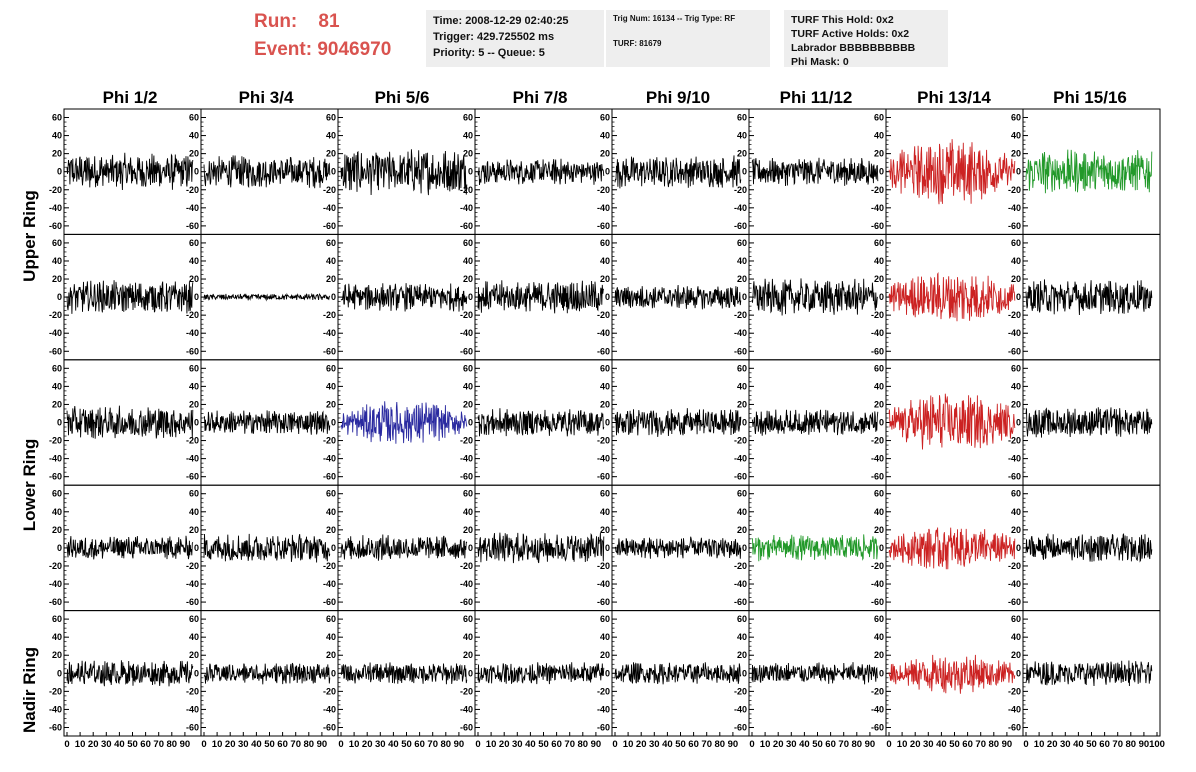 The height and width of the screenshot is (772, 1196). I want to click on col-head-phi-13-14: Phi 13/14, so click(954, 97).